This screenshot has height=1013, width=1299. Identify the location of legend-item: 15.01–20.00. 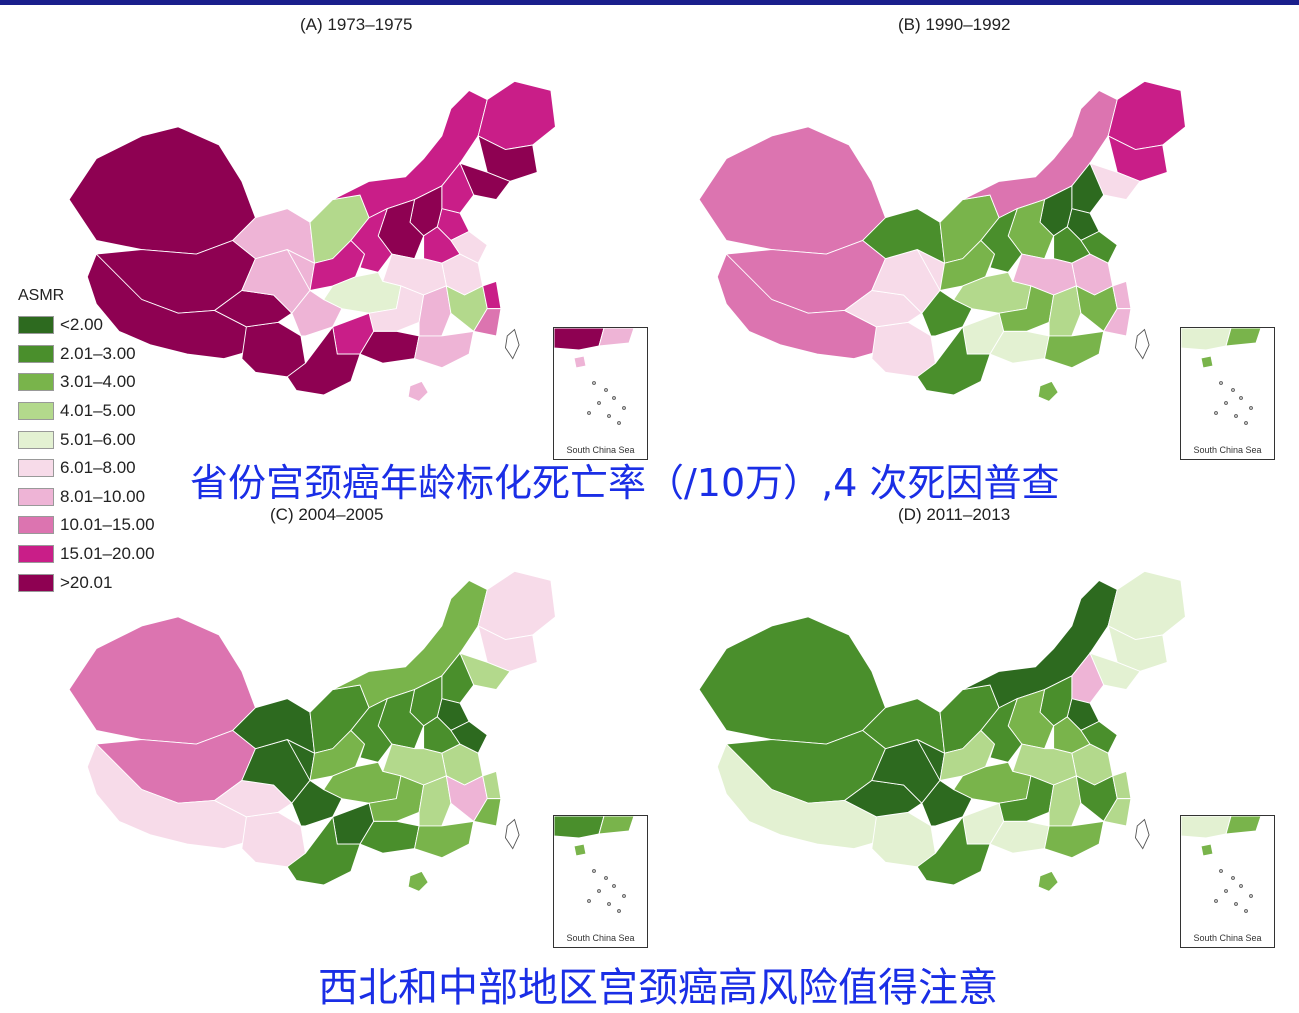
(86, 554).